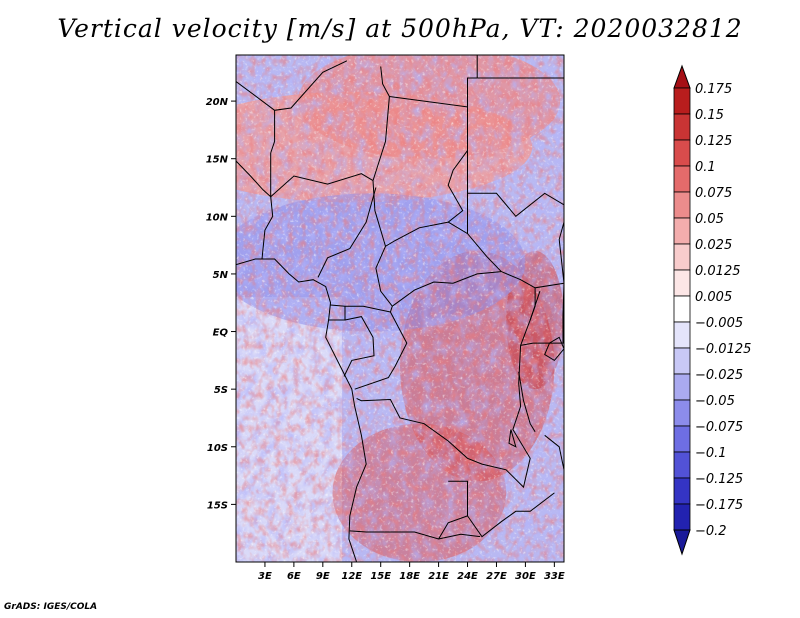 The image size is (800, 618). What do you see at coordinates (221, 390) in the screenshot?
I see `lat-tick-label: 5S` at bounding box center [221, 390].